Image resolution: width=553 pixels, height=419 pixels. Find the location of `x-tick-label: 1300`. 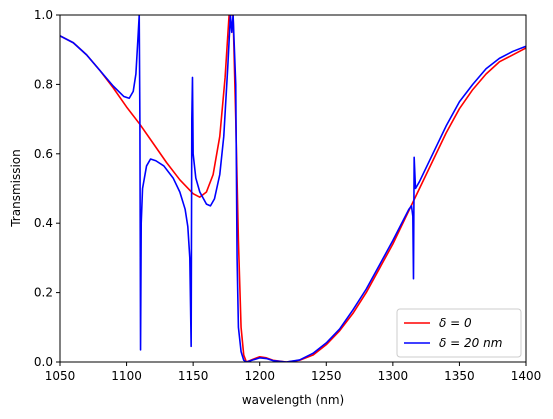

x-tick-label: 1300 is located at coordinates (393, 376).